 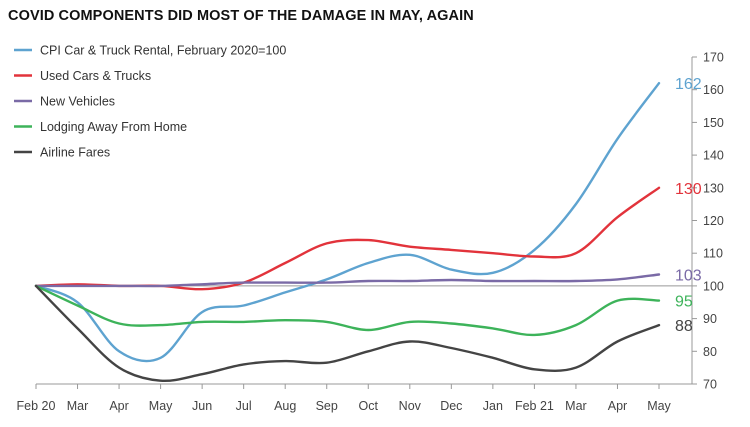 I want to click on x-tick-label: Nov, so click(x=410, y=406).